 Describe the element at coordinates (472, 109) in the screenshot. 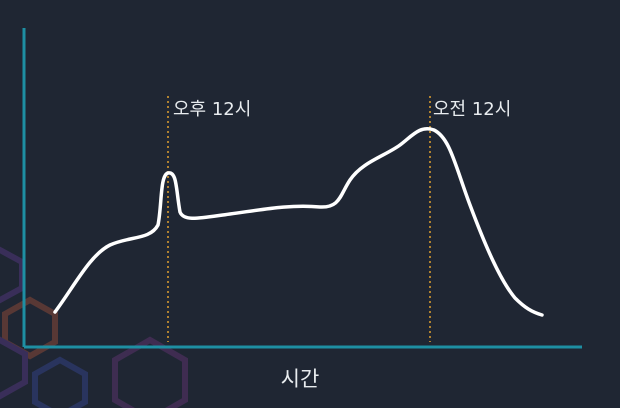

I see `annotation-label: 오전 12시` at that location.